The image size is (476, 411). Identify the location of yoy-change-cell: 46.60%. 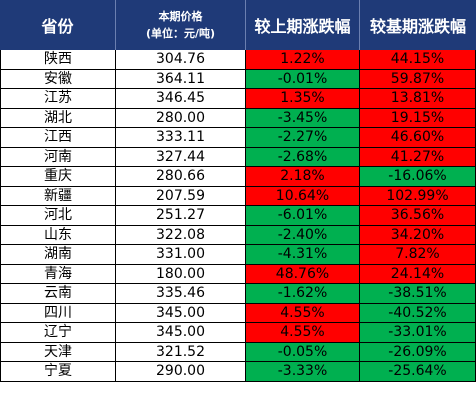
(418, 138).